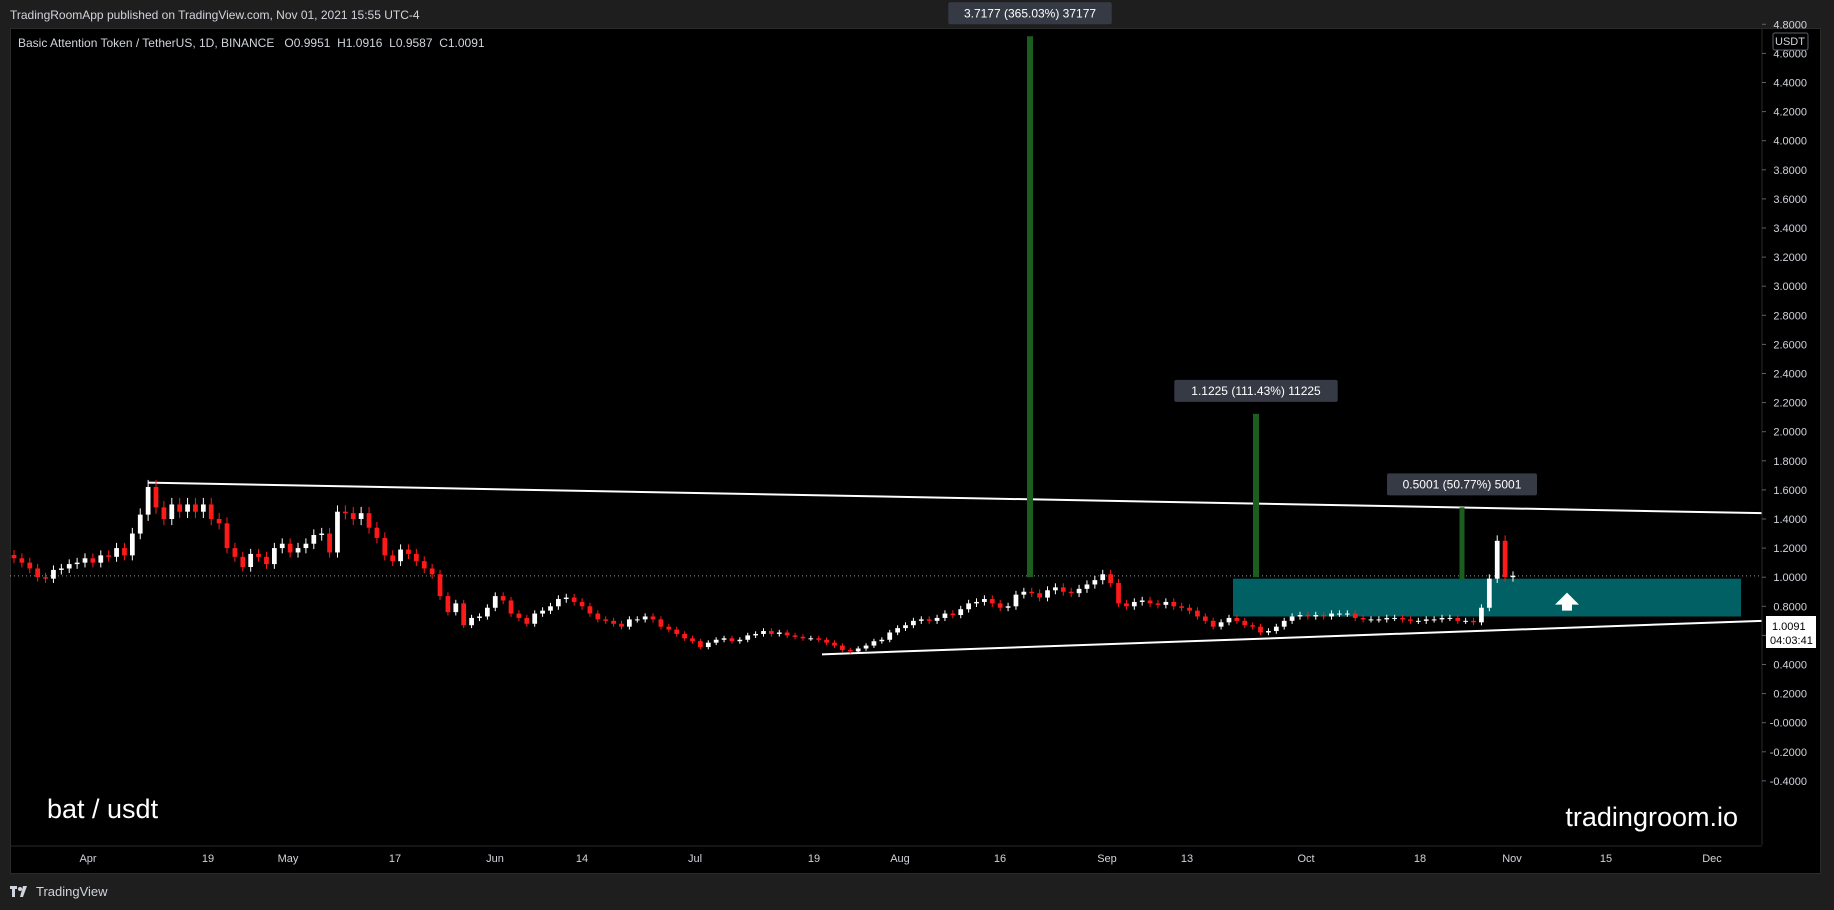 This screenshot has height=910, width=1834. What do you see at coordinates (1790, 200) in the screenshot?
I see `y-tick-label: 3.6000` at bounding box center [1790, 200].